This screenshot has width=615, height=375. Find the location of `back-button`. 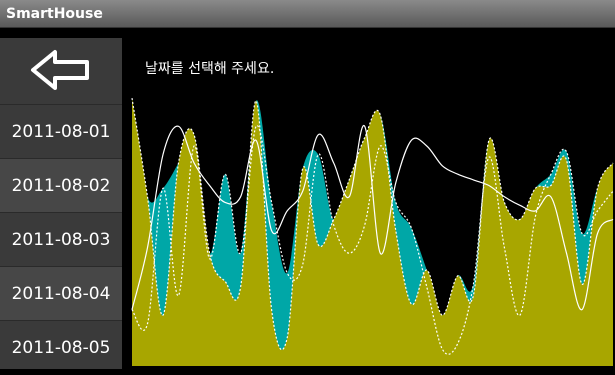

back-button is located at coordinates (61, 70).